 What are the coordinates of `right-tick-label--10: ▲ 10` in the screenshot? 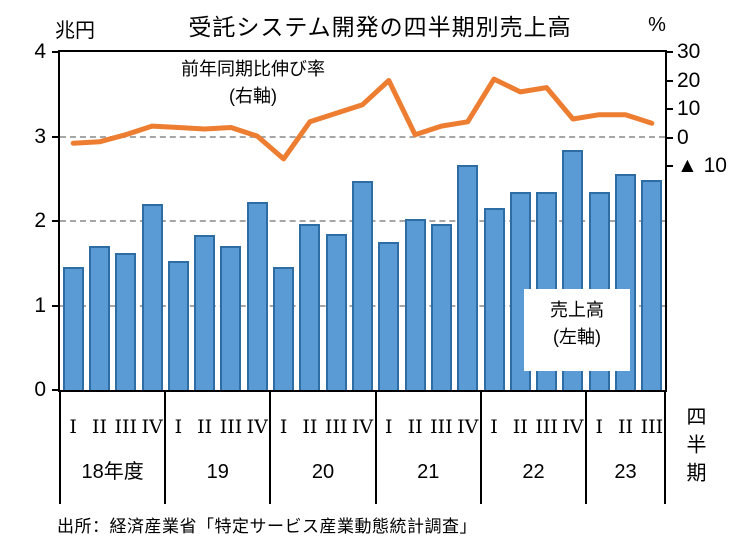 It's located at (702, 165).